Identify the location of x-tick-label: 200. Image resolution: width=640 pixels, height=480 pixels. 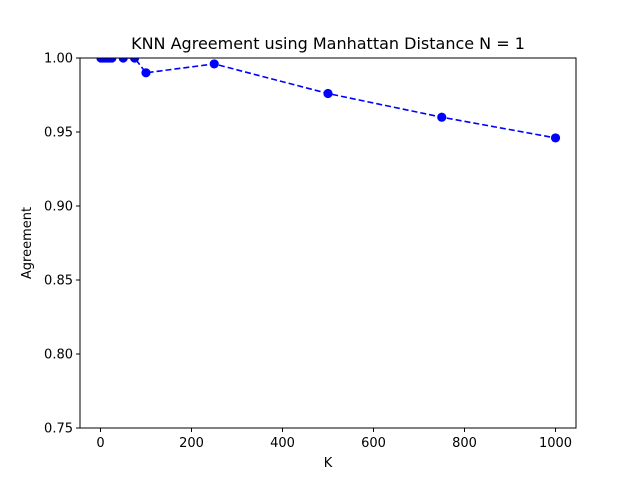
(191, 443).